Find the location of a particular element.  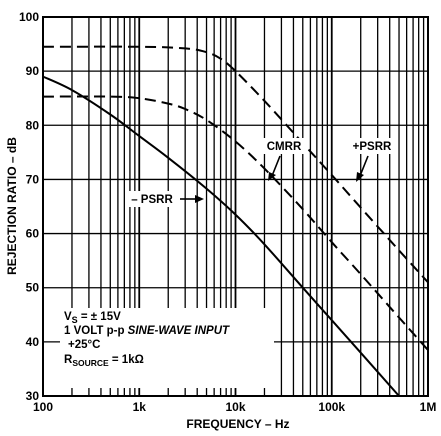

cmrr-arrow is located at coordinates (276, 166).